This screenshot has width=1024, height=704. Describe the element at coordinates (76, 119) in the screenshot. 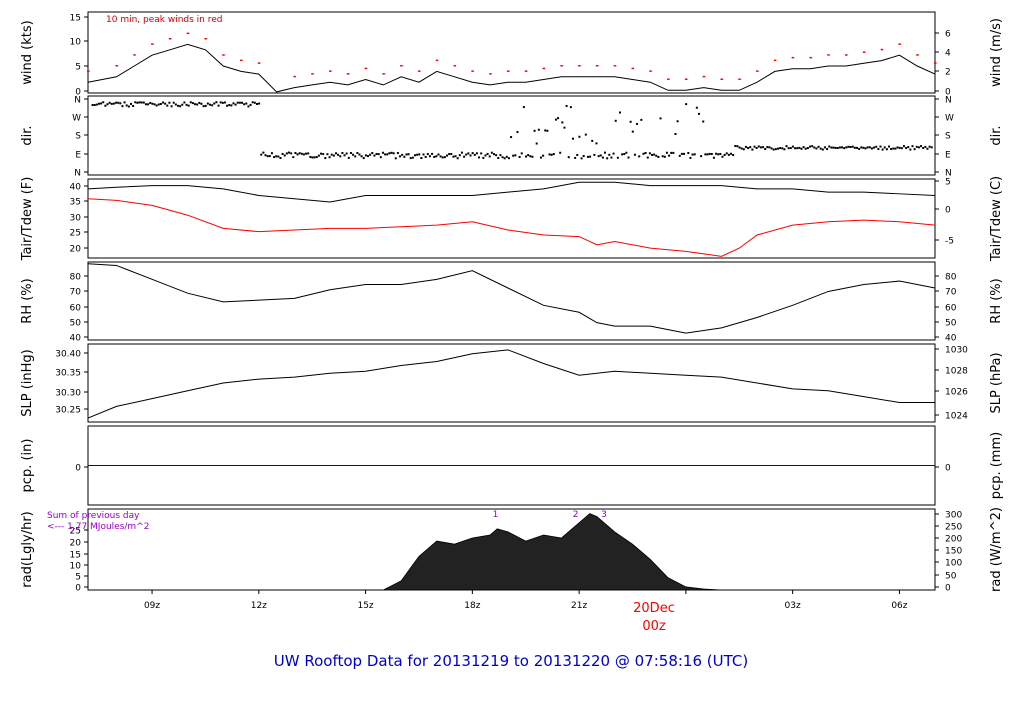

I see `left-tick-label: W` at that location.